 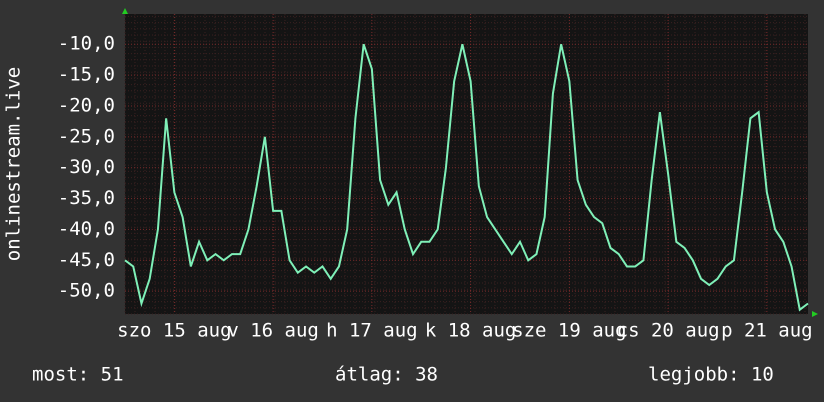 What do you see at coordinates (86, 167) in the screenshot?
I see `y-tick-label: -30,0` at bounding box center [86, 167].